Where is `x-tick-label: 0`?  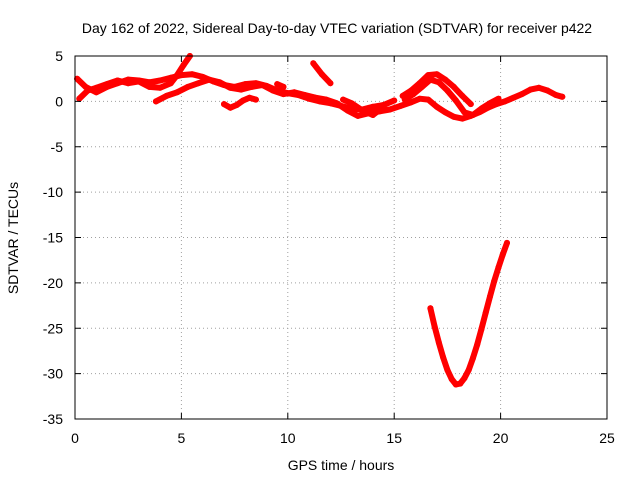
x-tick-label: 0 is located at coordinates (75, 438).